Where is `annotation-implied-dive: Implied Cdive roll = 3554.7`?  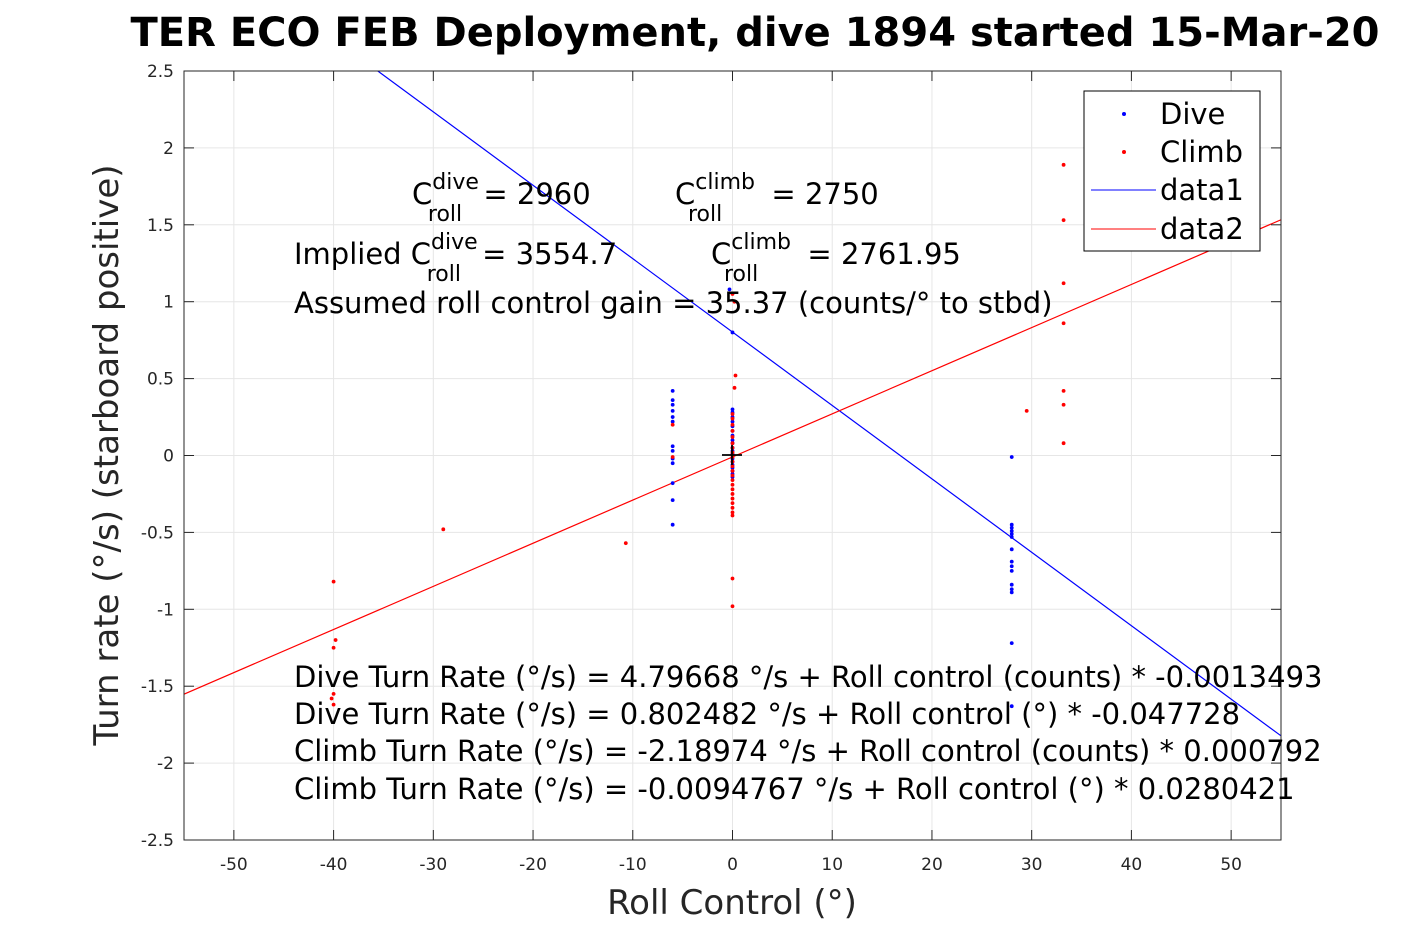
annotation-implied-dive: Implied Cdive roll = 3554.7 is located at coordinates (455, 258).